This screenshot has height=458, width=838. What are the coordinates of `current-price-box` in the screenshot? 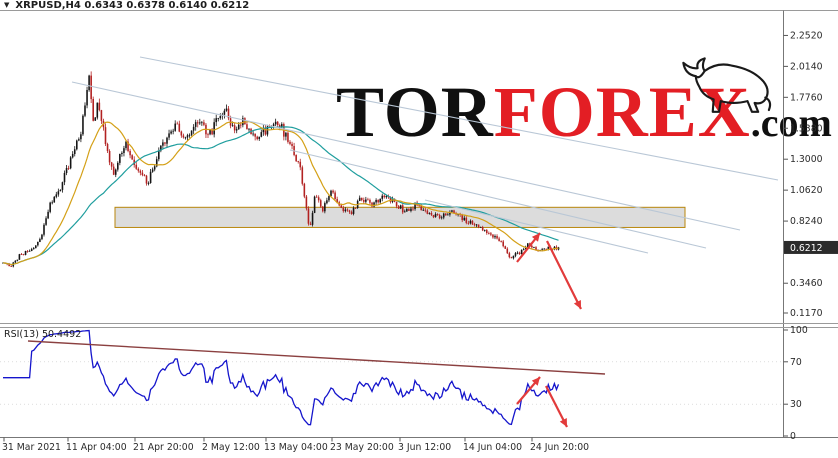 It's located at (811, 247).